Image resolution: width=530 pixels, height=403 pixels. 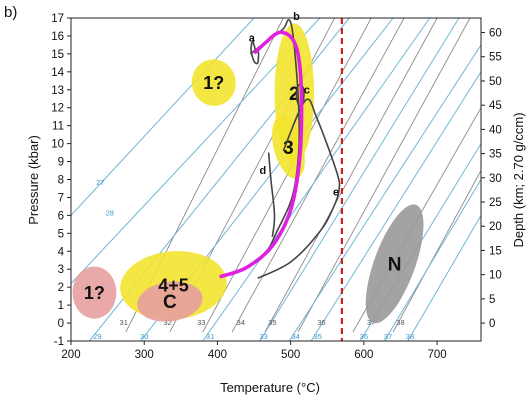 I want to click on y-tick-label: -1, so click(x=59, y=342).